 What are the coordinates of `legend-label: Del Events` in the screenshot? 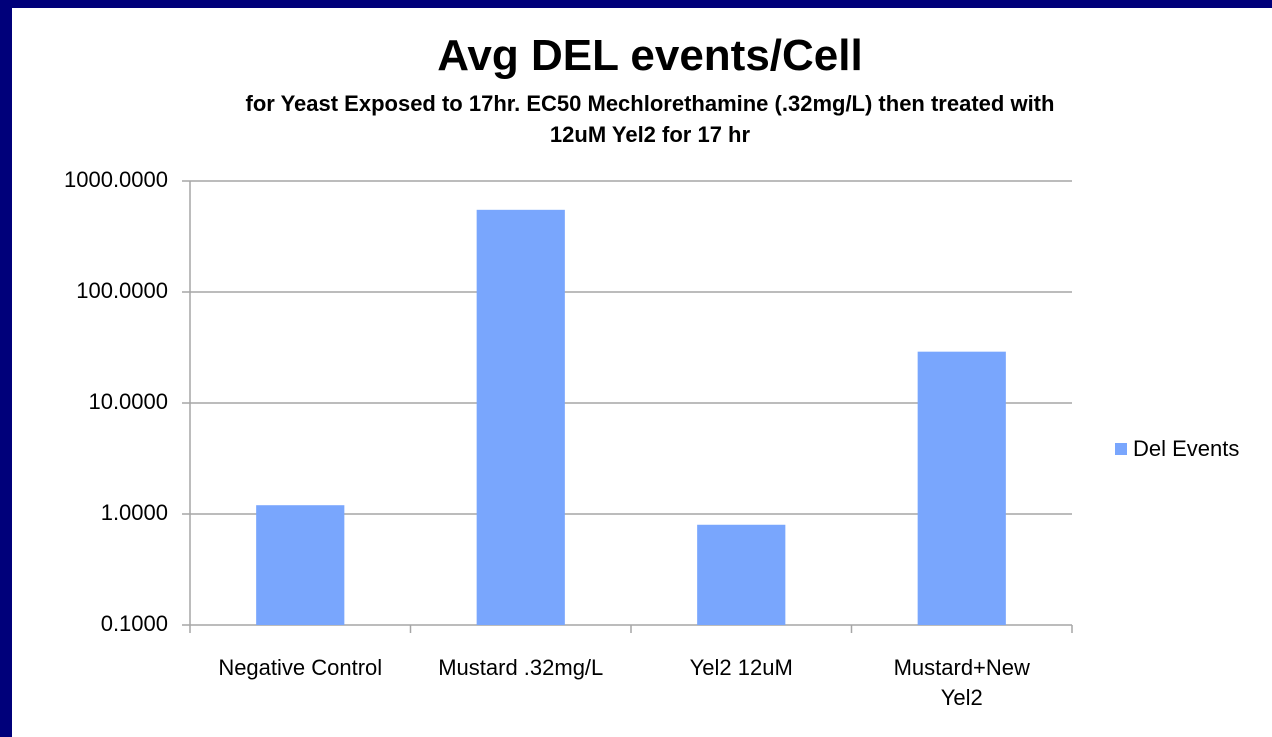 It's located at (1186, 448).